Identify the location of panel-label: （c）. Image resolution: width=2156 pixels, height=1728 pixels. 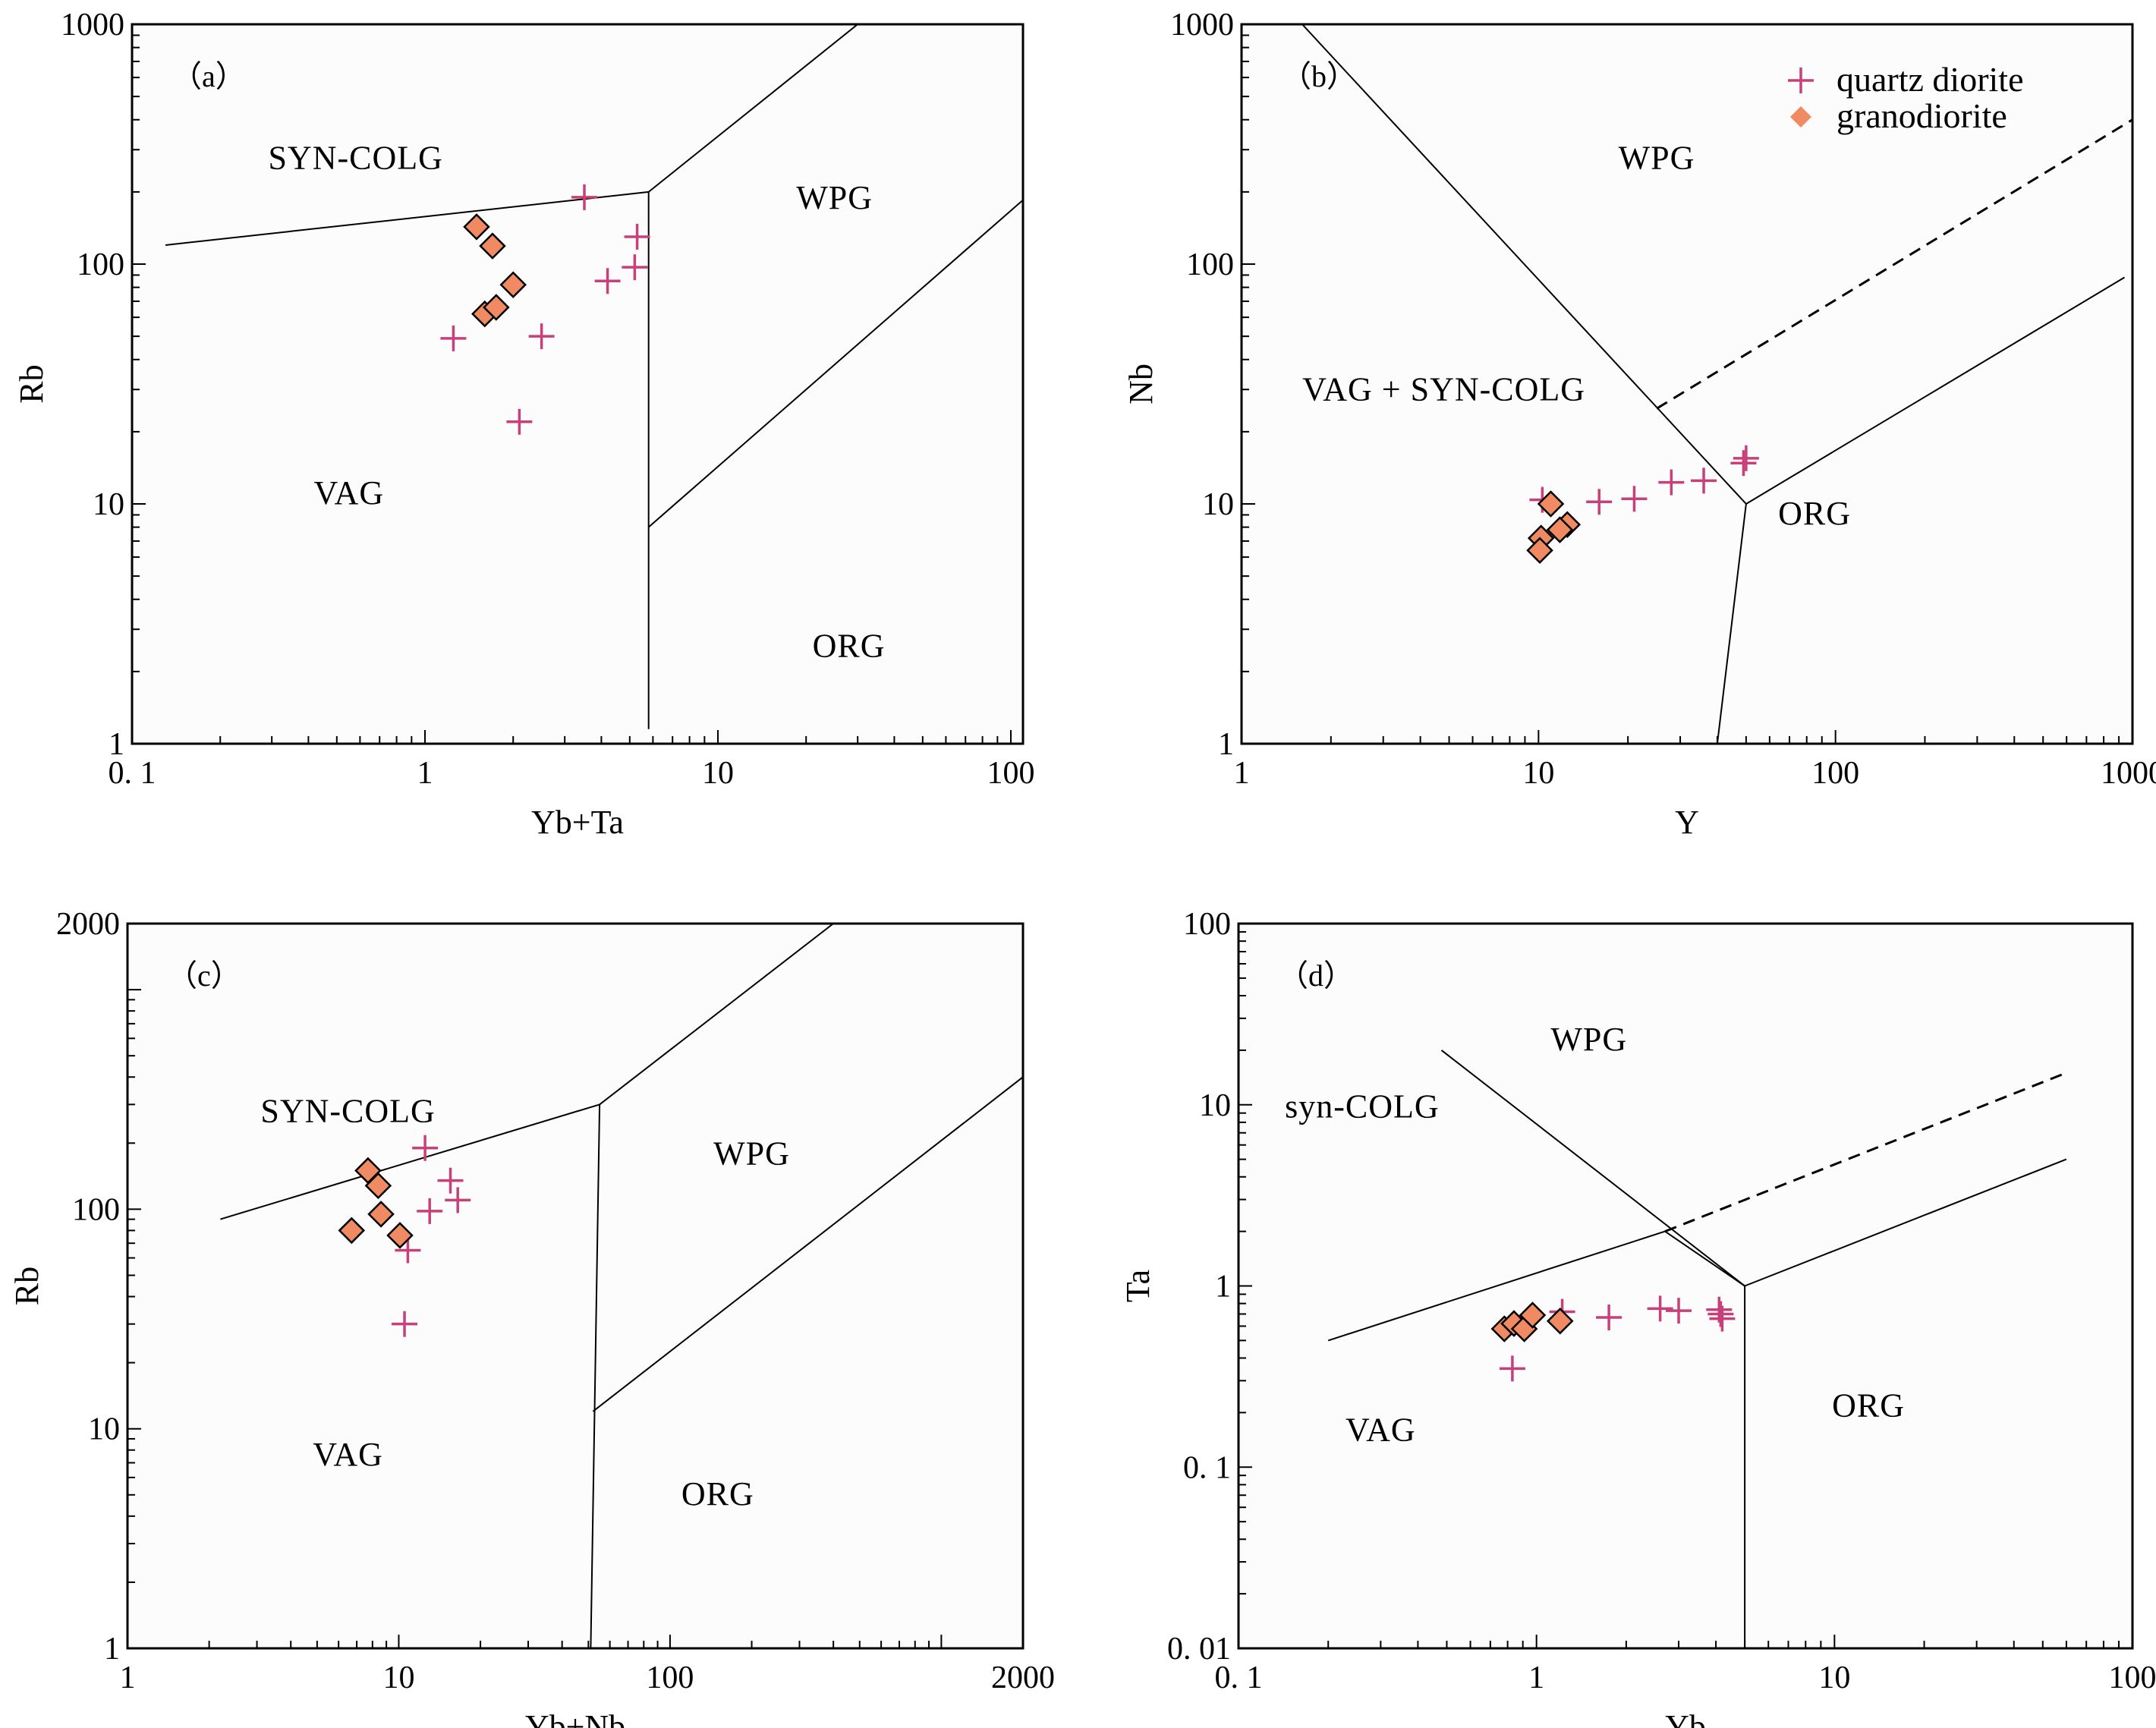
(204, 975).